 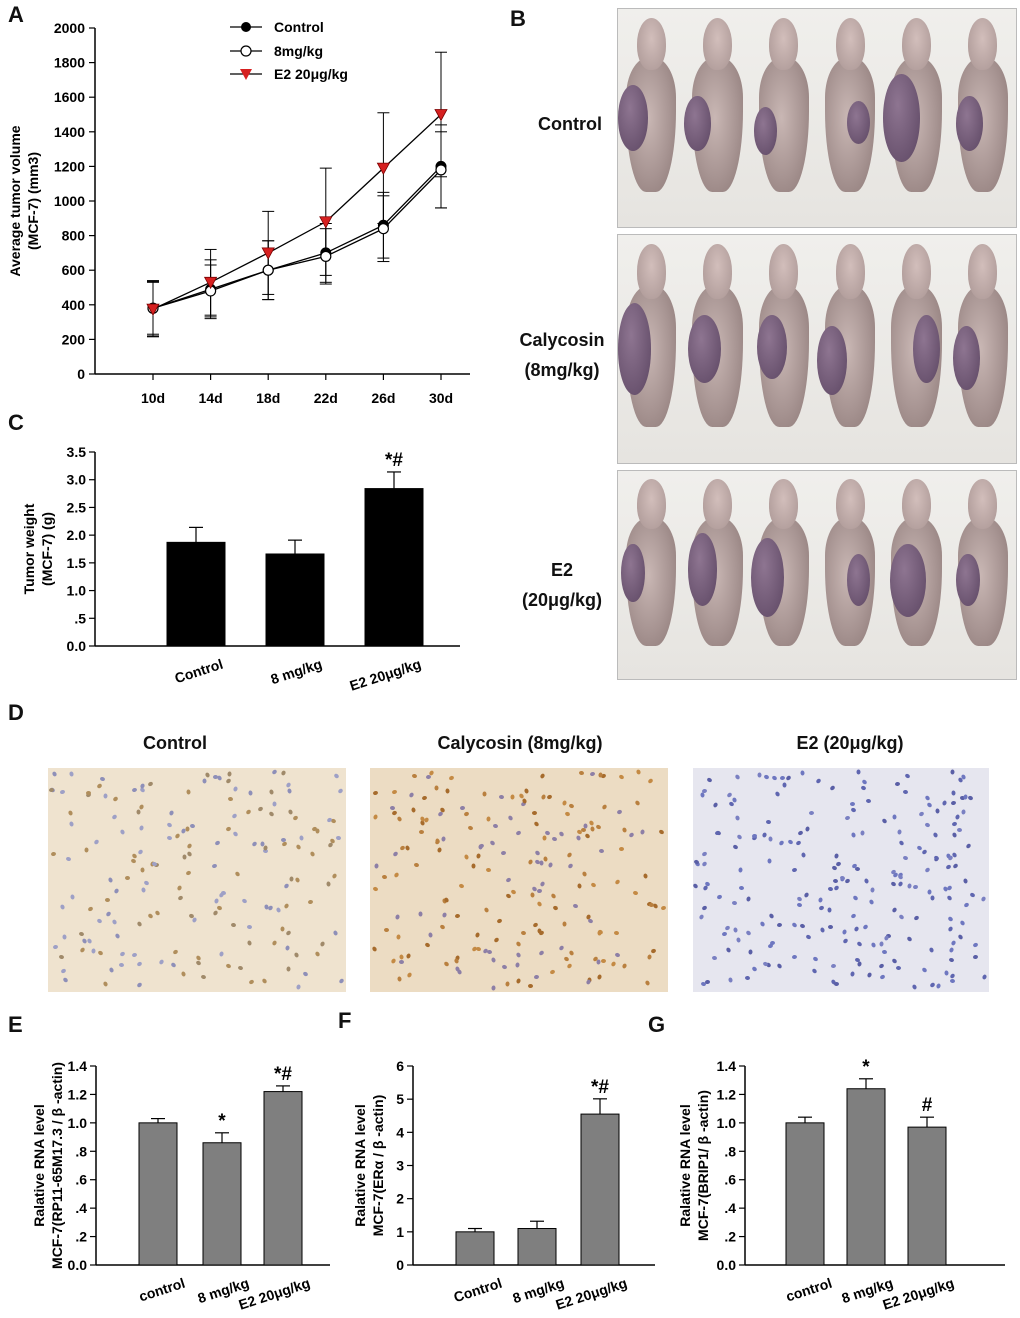 What do you see at coordinates (600, 1189) in the screenshot?
I see `chartF-bar` at bounding box center [600, 1189].